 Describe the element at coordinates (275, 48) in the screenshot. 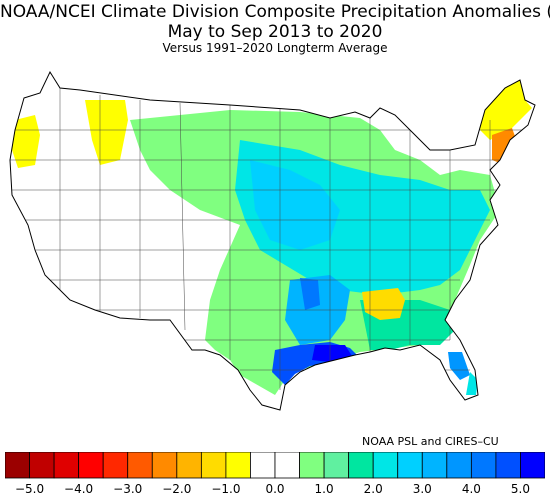

I see `map-subtitle-2: Versus 1991–2020 Longterm Average` at that location.